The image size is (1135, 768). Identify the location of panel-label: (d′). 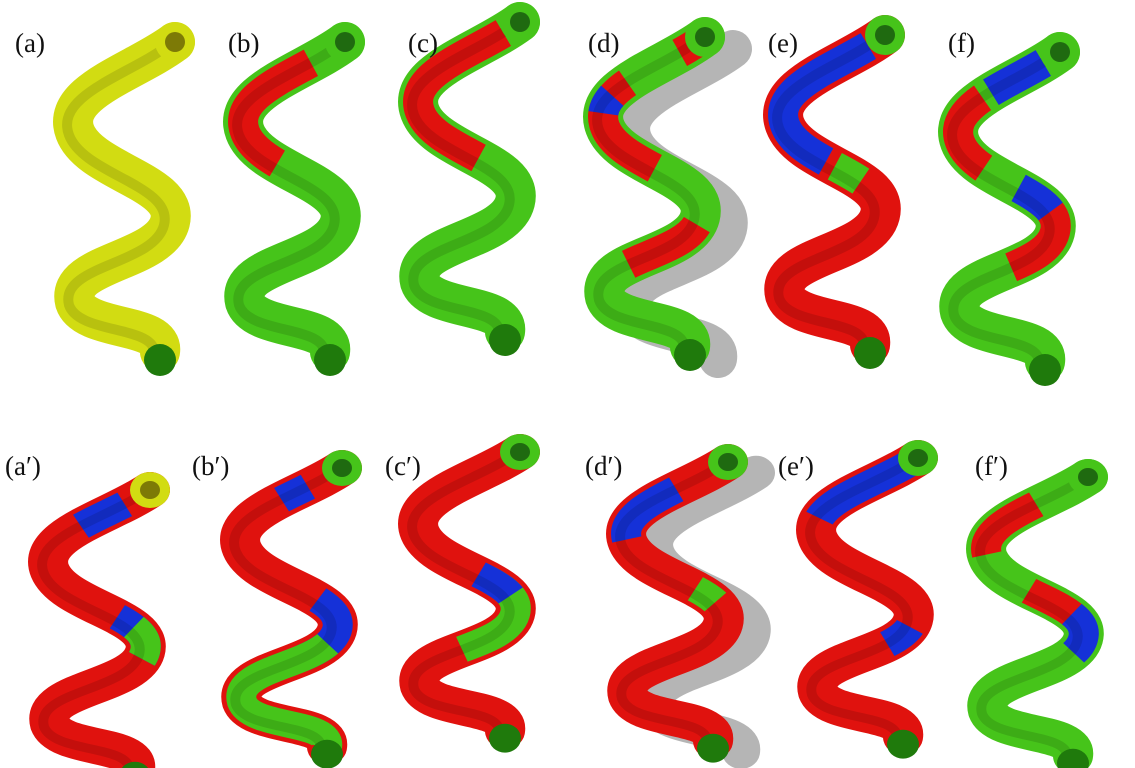
(603, 466).